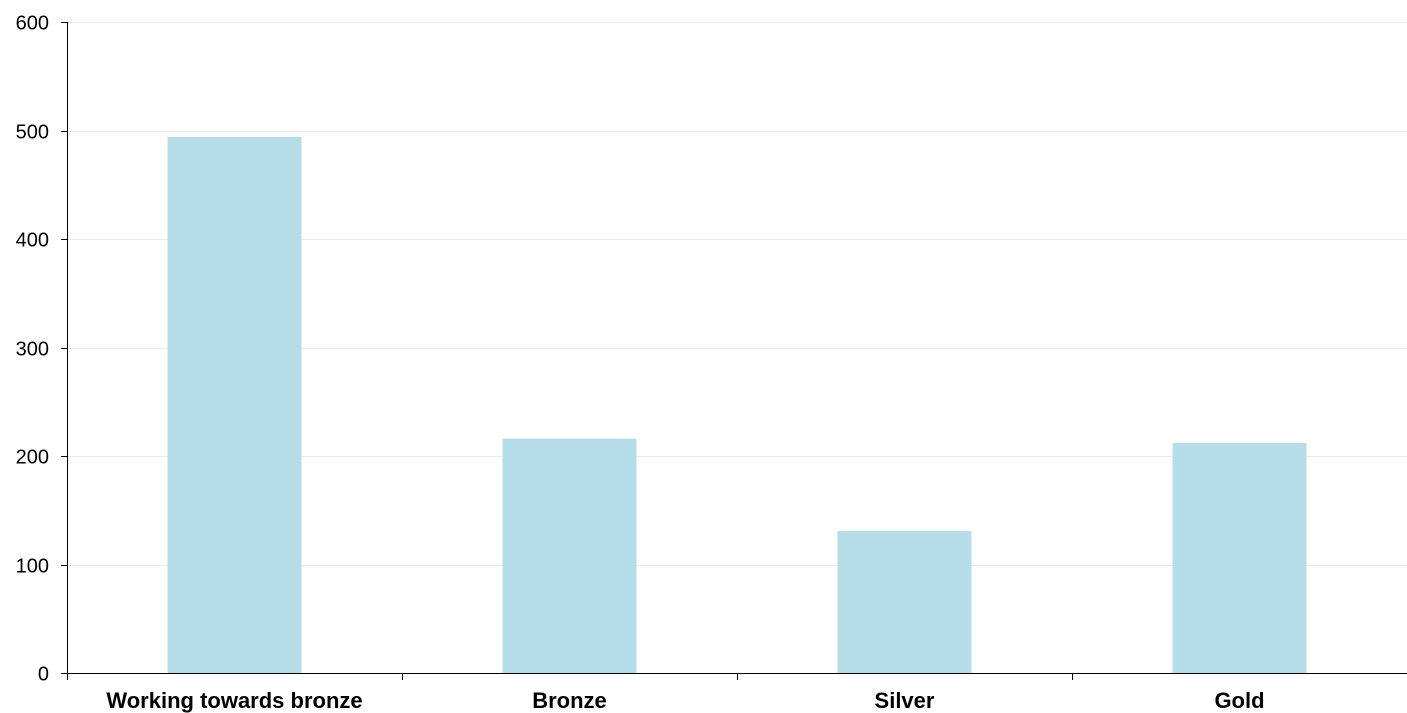 This screenshot has height=713, width=1407. What do you see at coordinates (32, 350) in the screenshot?
I see `y-tick-label-300: 300` at bounding box center [32, 350].